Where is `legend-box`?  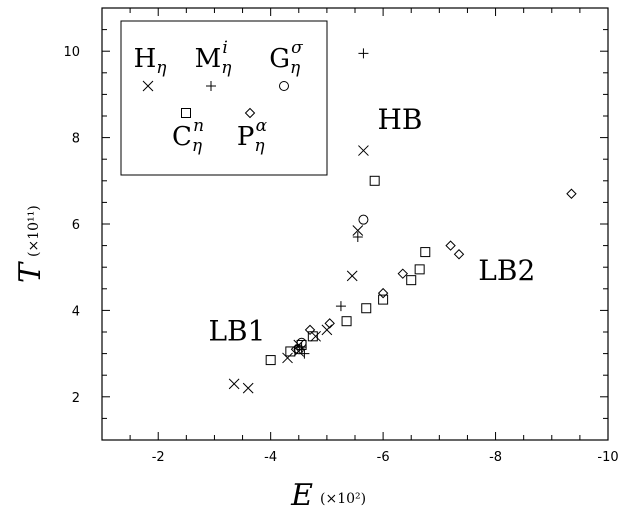 legend-box is located at coordinates (224, 98).